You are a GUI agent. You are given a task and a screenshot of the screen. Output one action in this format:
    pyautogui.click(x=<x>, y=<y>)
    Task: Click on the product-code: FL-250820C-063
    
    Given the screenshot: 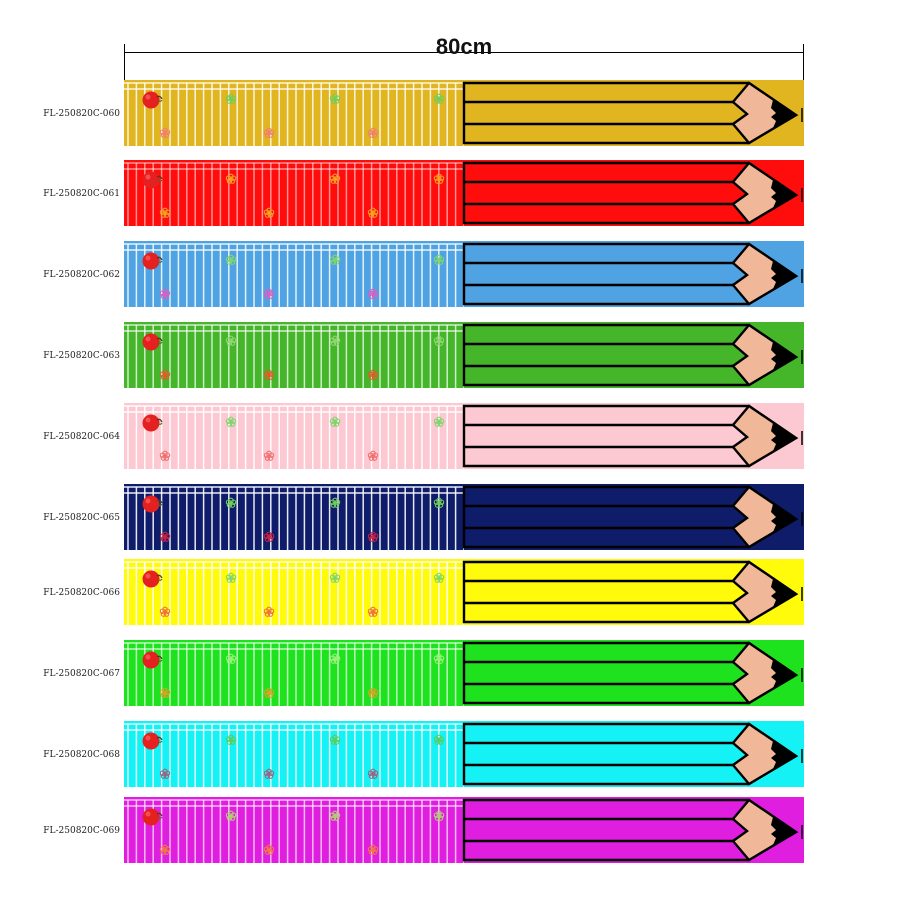 What is the action you would take?
    pyautogui.click(x=81, y=356)
    